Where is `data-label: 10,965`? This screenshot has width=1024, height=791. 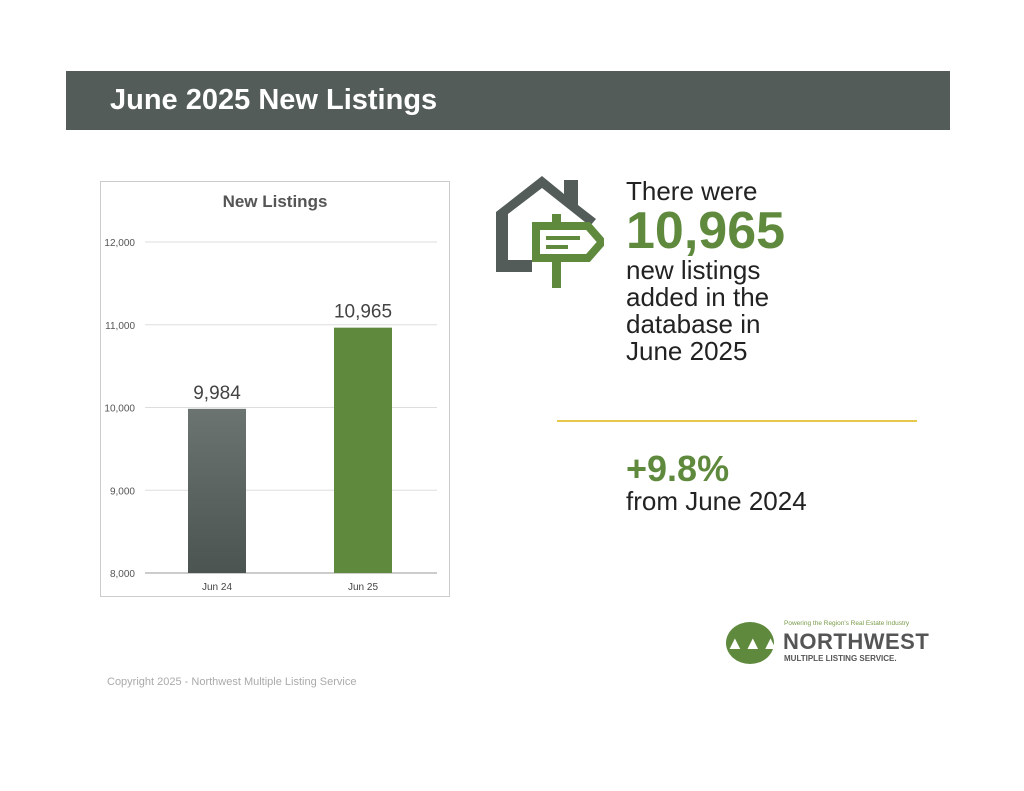
data-label: 10,965 is located at coordinates (363, 312).